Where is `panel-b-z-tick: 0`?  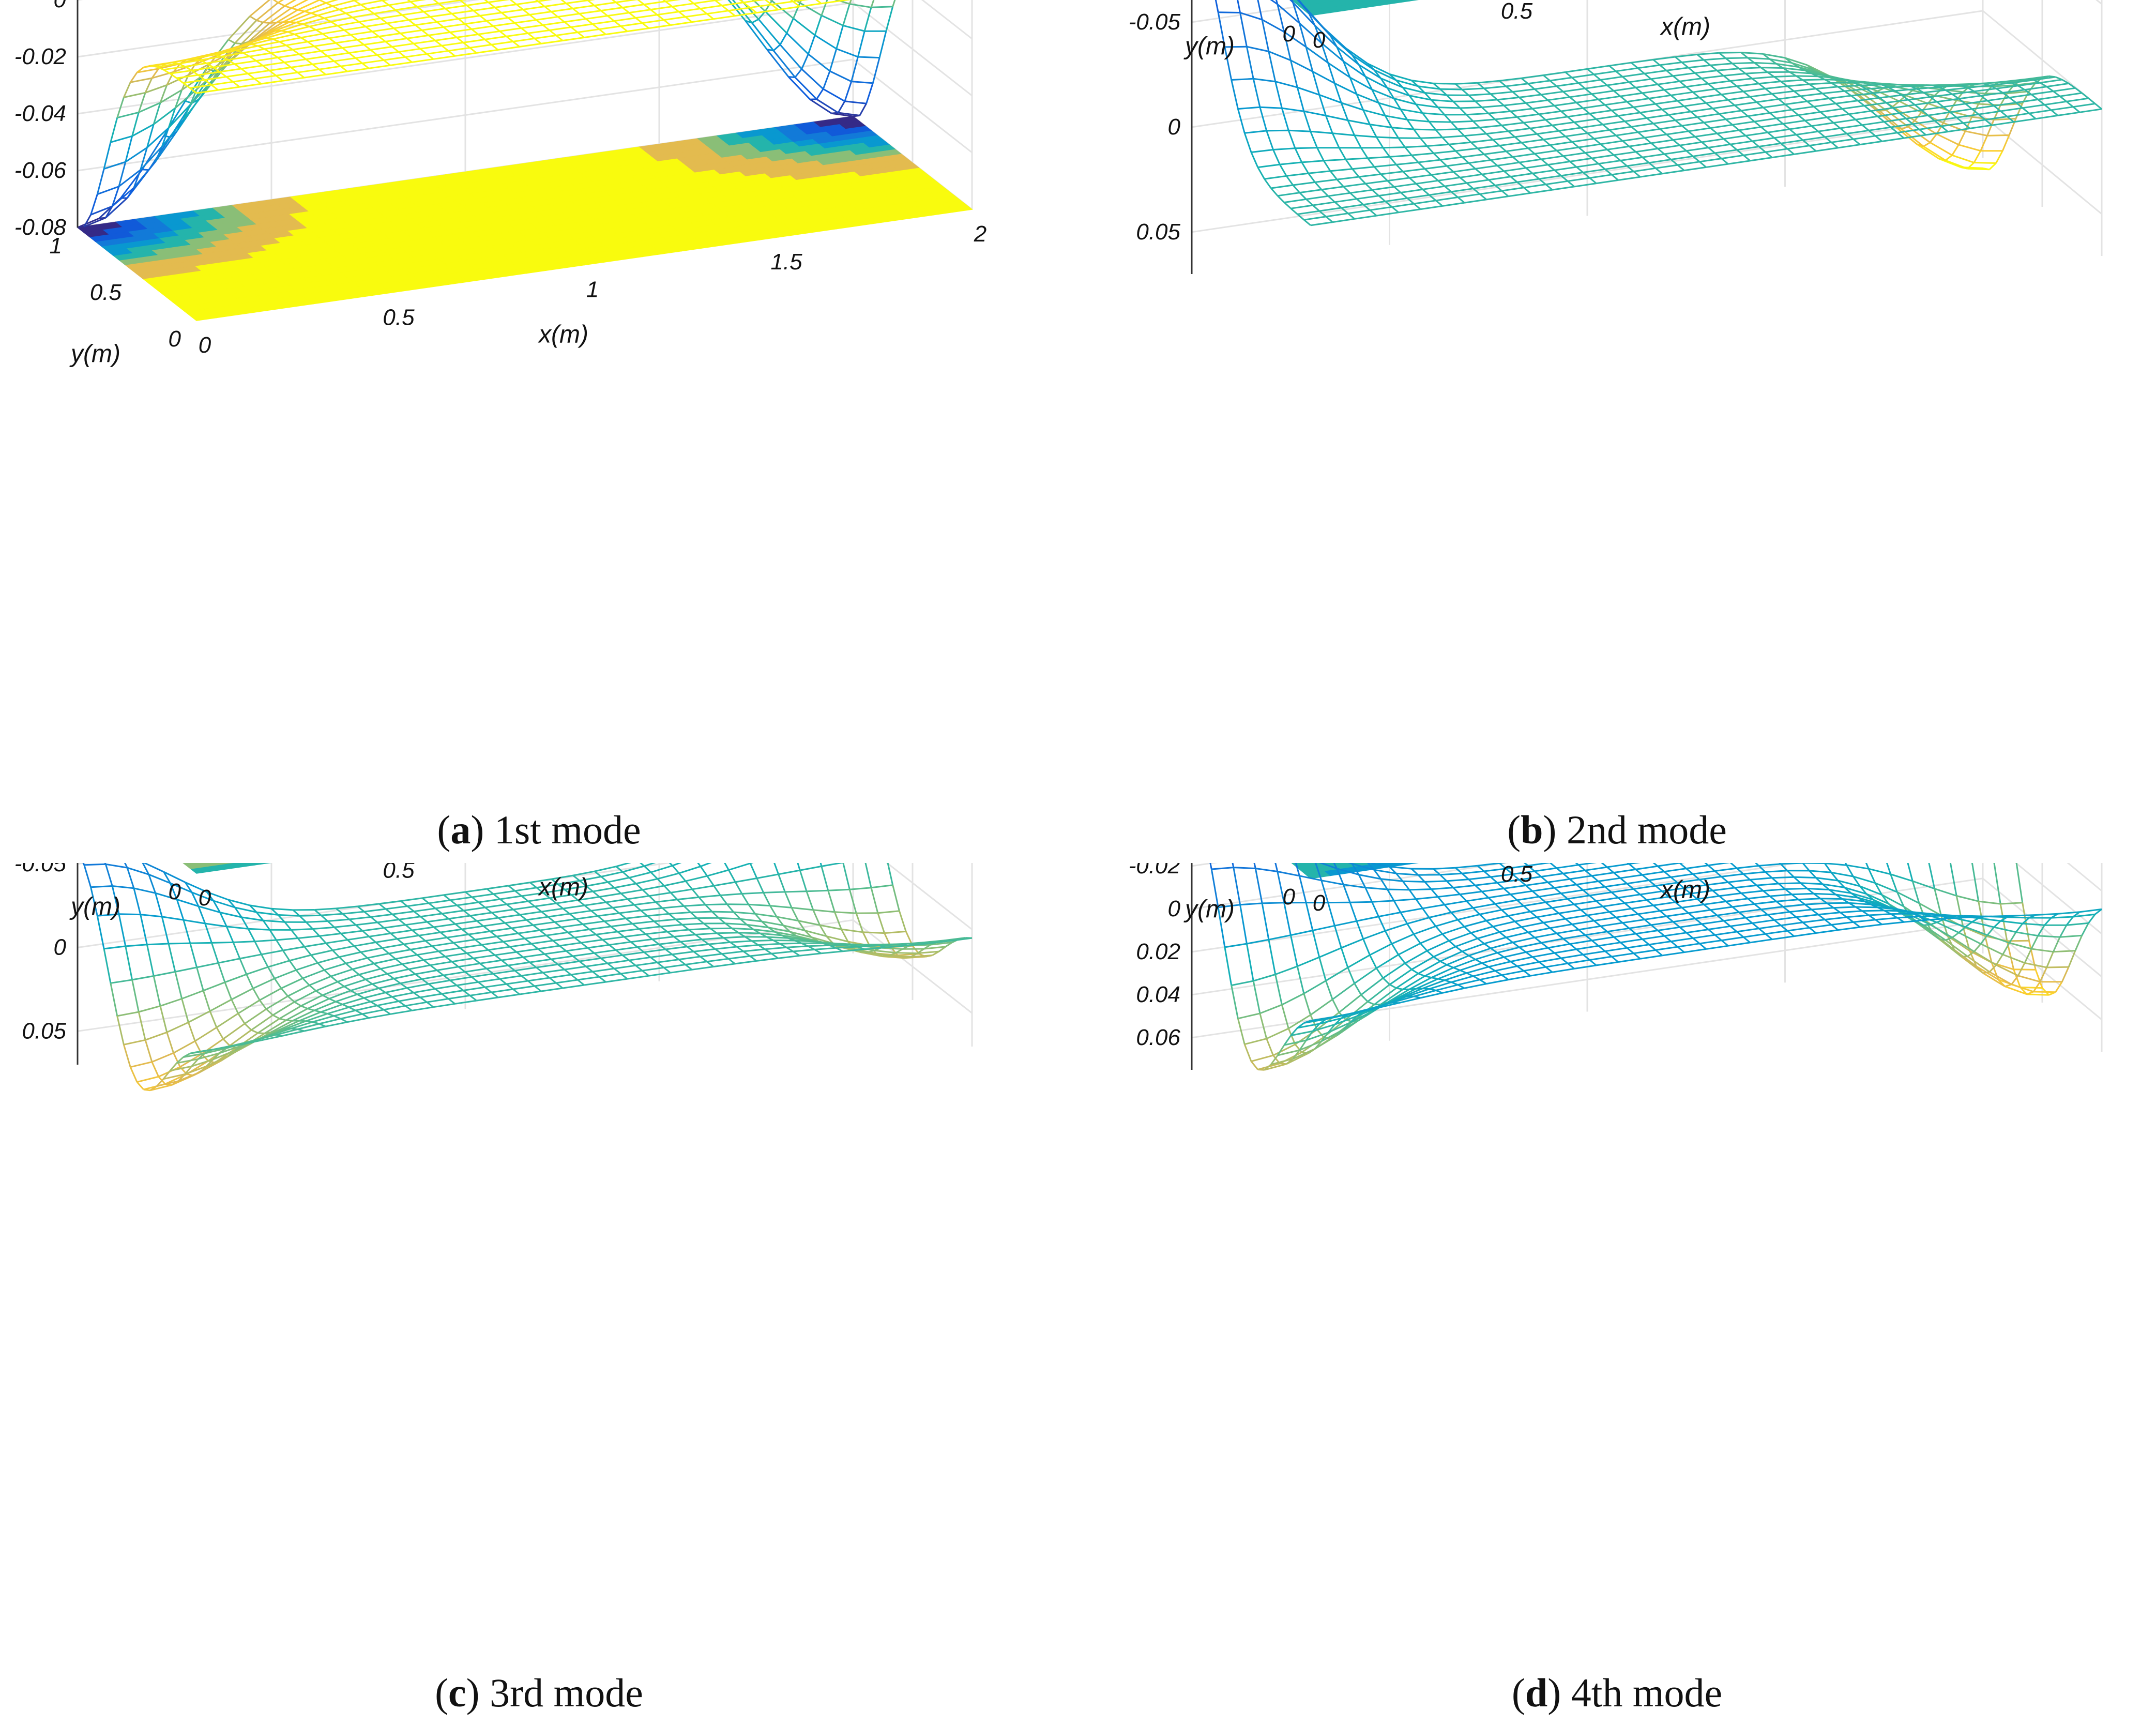
panel-b-z-tick: 0 is located at coordinates (1174, 127).